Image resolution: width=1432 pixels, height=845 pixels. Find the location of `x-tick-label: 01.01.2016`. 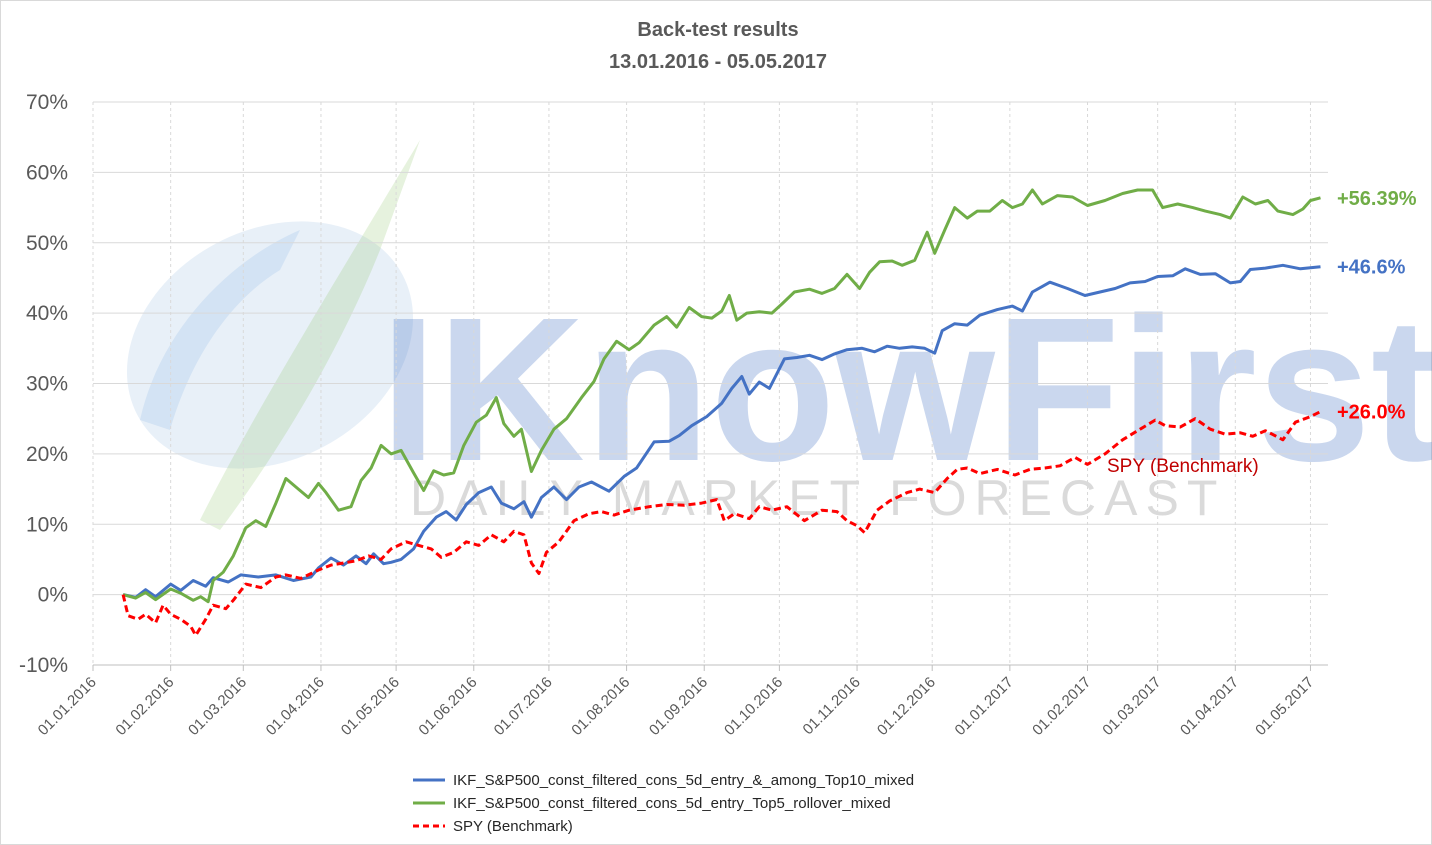

x-tick-label: 01.01.2016 is located at coordinates (67, 706).